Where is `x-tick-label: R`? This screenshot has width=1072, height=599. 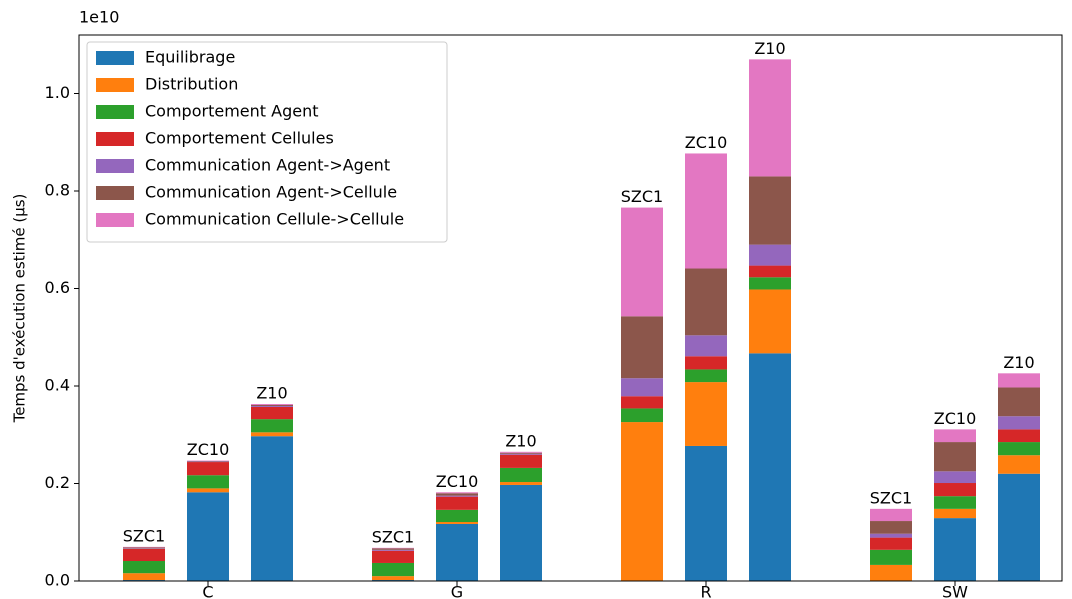
x-tick-label: R is located at coordinates (705, 591).